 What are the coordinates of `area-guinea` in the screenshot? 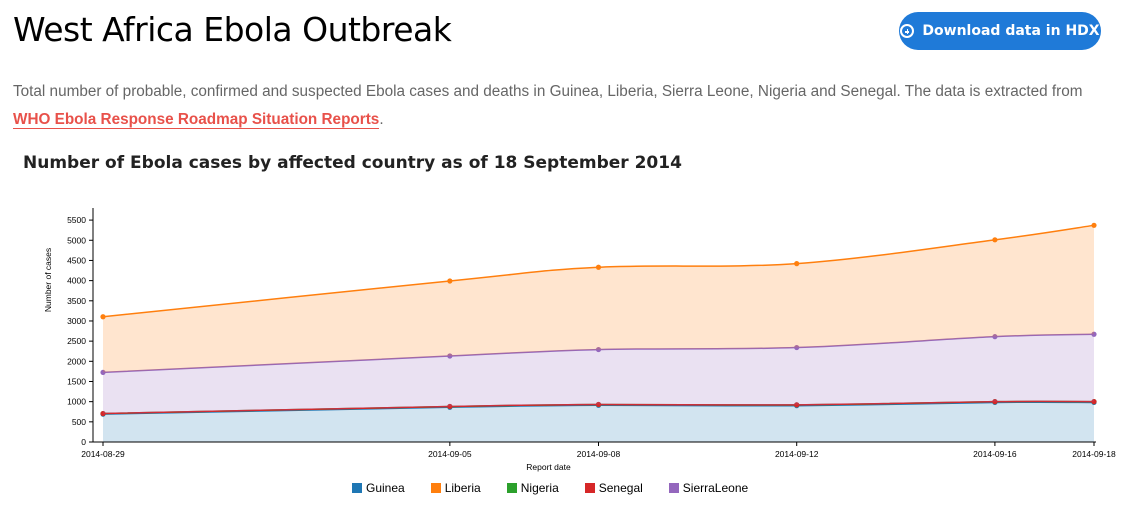 It's located at (598, 422).